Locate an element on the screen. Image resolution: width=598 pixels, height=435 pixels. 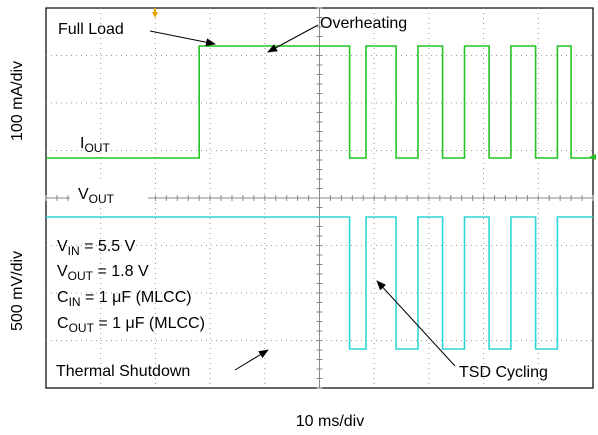
condition-vin: VIN = 5.5 V is located at coordinates (96, 248).